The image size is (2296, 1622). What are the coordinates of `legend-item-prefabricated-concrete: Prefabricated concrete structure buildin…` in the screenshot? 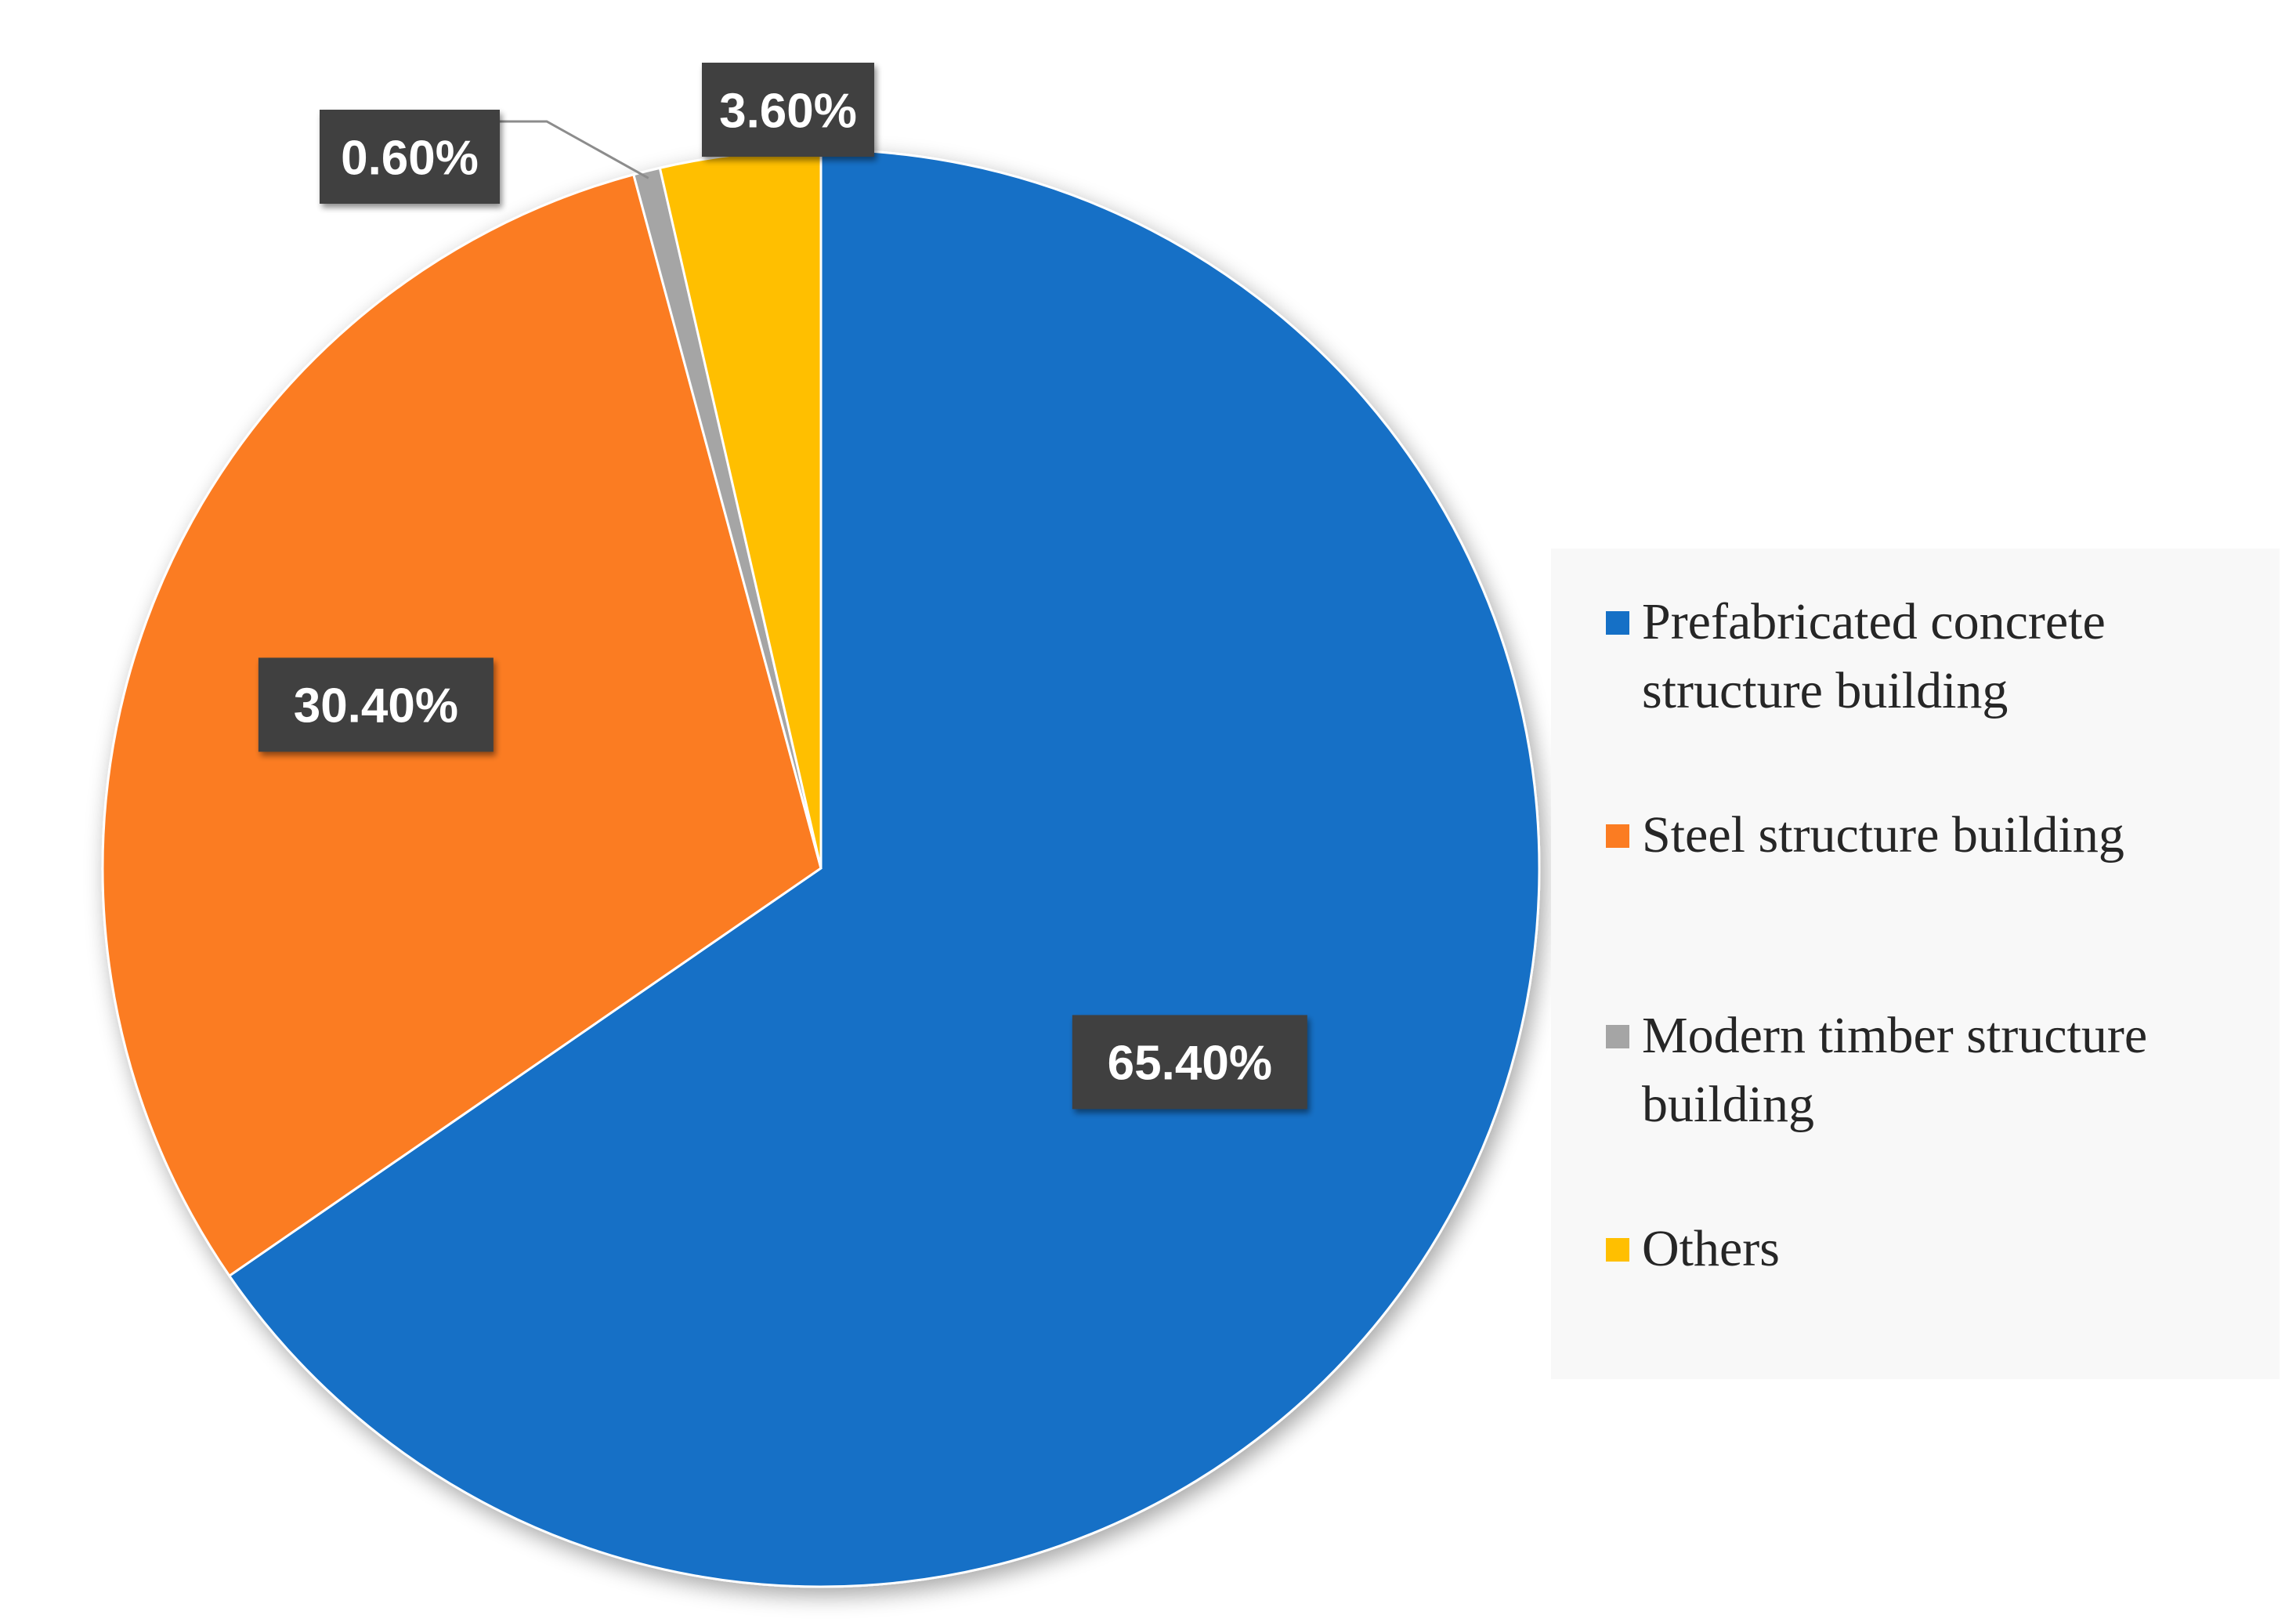 It's located at (1927, 657).